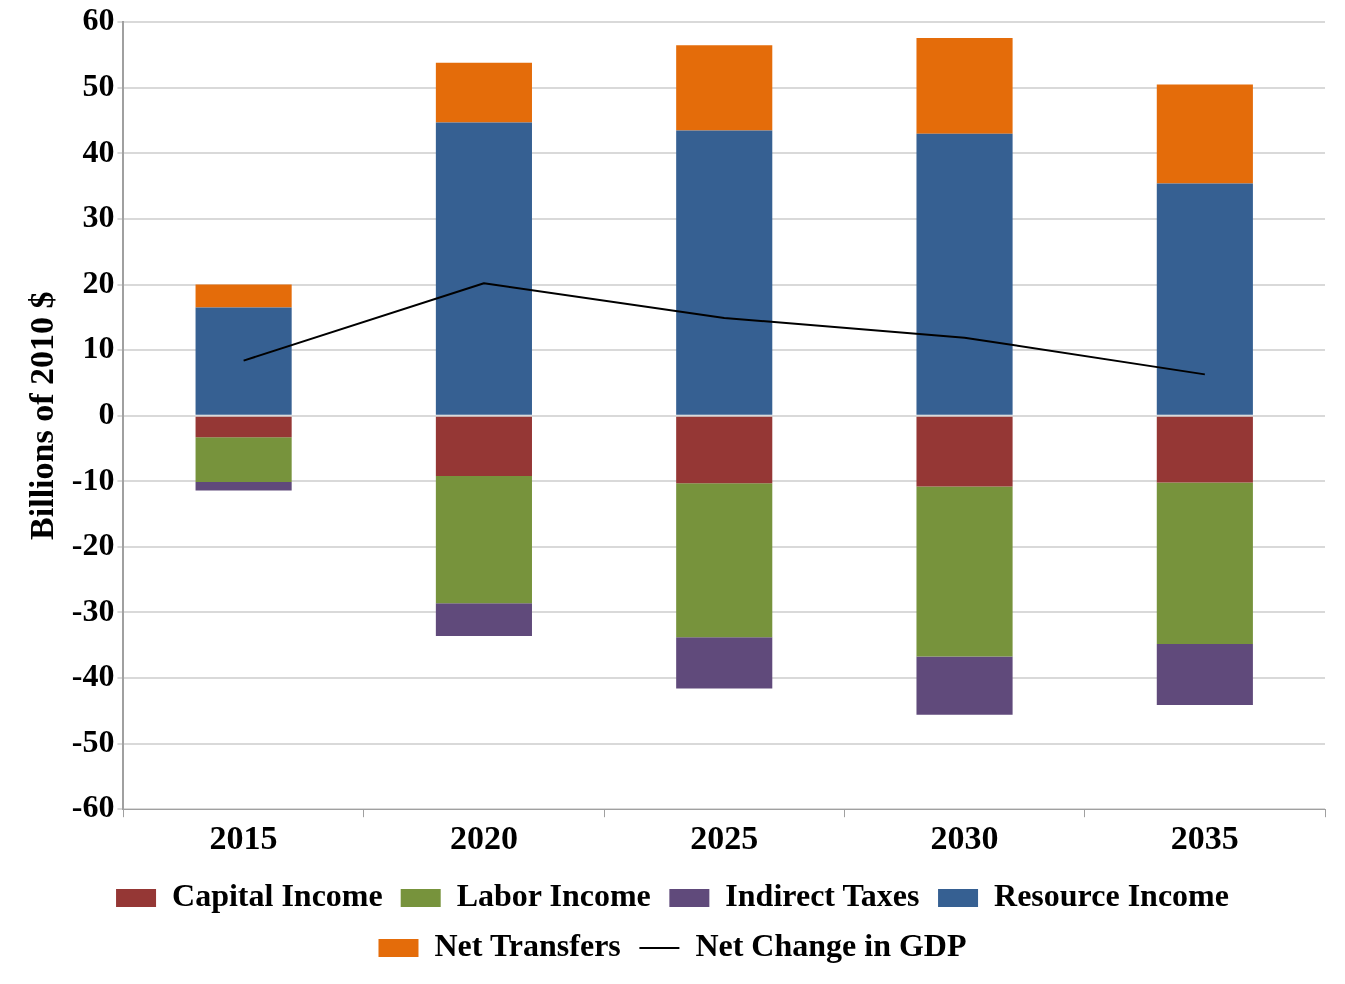 Image resolution: width=1345 pixels, height=984 pixels. Describe the element at coordinates (527, 945) in the screenshot. I see `legend-label: Net Transfers` at that location.